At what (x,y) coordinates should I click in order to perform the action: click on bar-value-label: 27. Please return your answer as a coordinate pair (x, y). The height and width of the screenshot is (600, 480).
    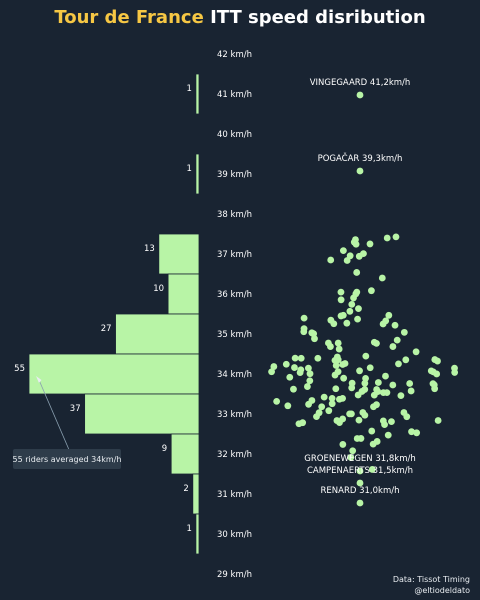
    Looking at the image, I should click on (106, 329).